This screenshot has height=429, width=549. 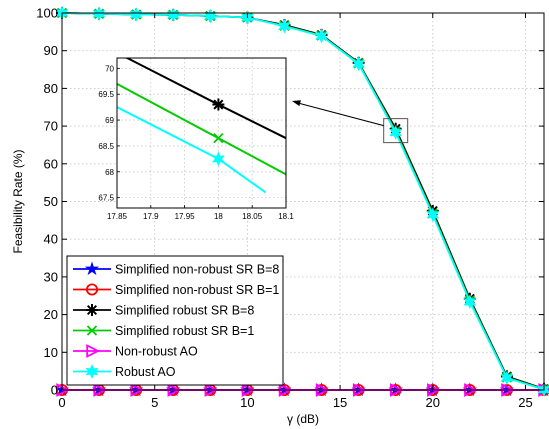 I want to click on y-axis-label: Feasibility Rate (%), so click(x=18, y=201).